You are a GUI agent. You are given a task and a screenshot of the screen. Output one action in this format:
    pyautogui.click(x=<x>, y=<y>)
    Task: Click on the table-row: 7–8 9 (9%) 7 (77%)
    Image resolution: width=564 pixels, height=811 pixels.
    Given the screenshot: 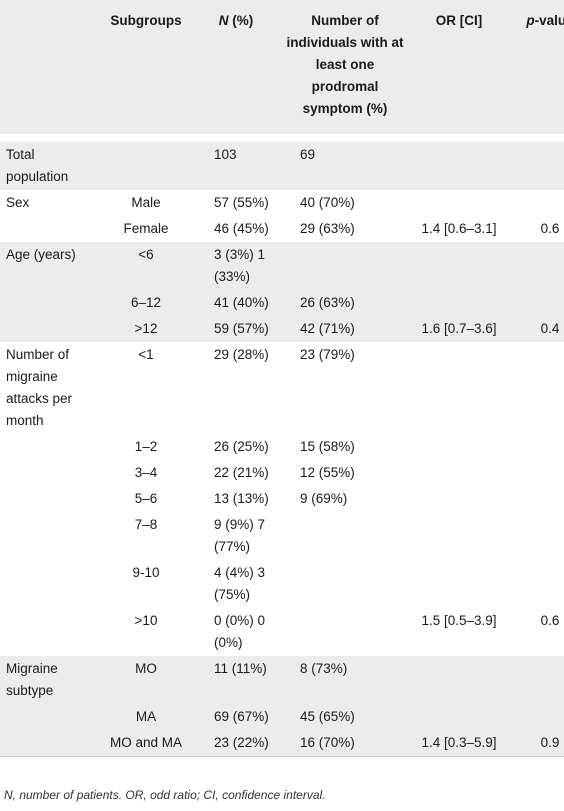 What is the action you would take?
    pyautogui.click(x=282, y=536)
    